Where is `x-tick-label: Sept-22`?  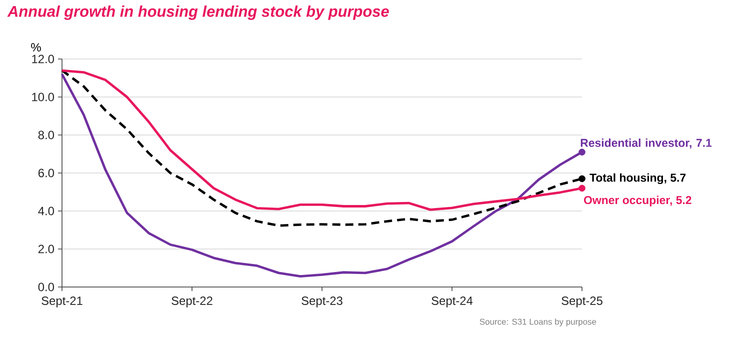 x-tick-label: Sept-22 is located at coordinates (192, 302).